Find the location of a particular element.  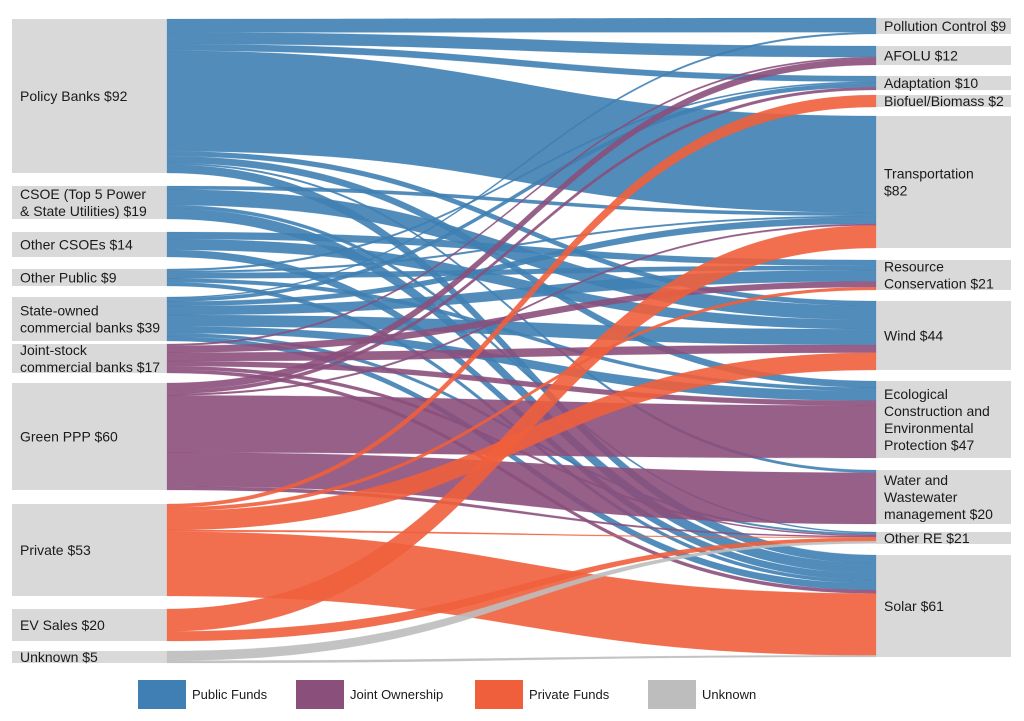

source-label-policy: Policy Banks $92 is located at coordinates (74, 96).